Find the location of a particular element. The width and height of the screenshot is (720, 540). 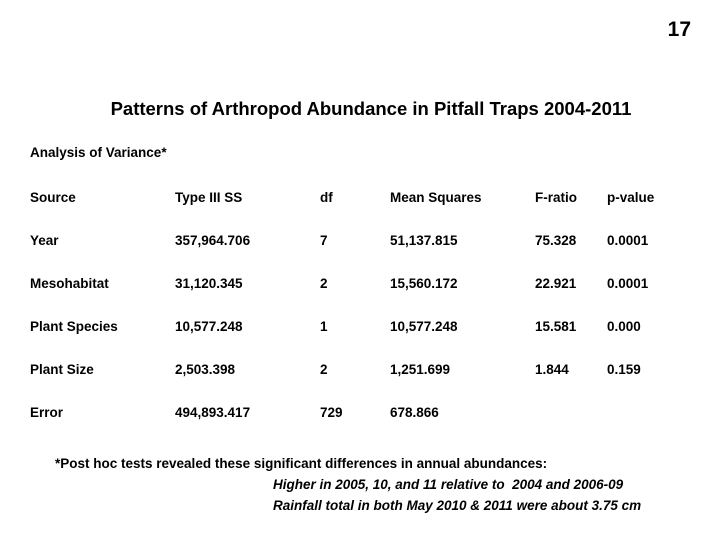

cell-df: 729 is located at coordinates (331, 412).